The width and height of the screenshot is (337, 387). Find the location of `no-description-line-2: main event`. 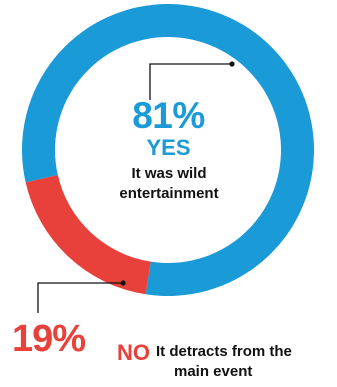

no-description-line-2: main event is located at coordinates (213, 371).